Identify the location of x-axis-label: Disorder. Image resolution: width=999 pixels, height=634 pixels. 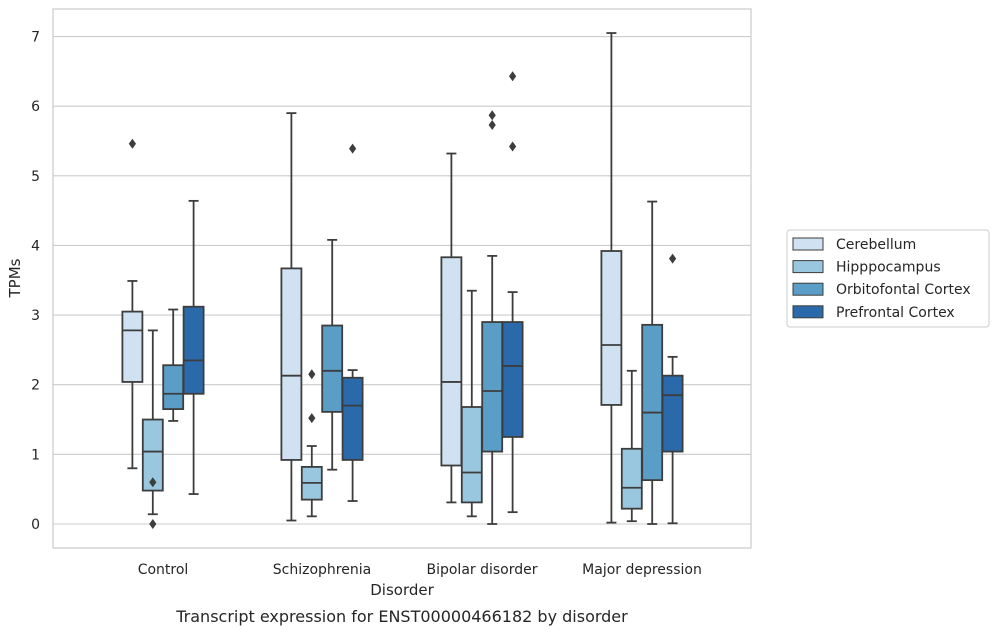
(402, 590).